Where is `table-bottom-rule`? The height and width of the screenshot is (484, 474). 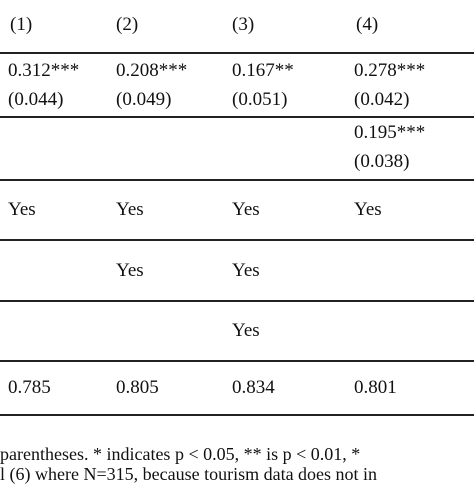 table-bottom-rule is located at coordinates (237, 415).